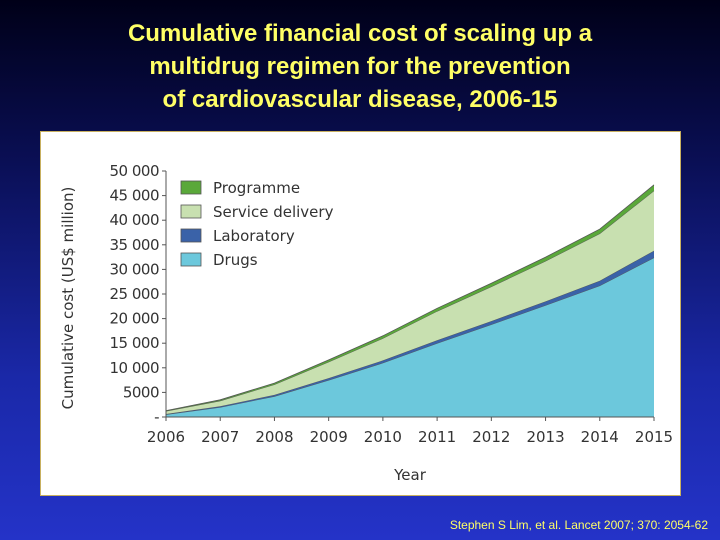 The image size is (720, 540). I want to click on x-tick-label: 2009, so click(329, 437).